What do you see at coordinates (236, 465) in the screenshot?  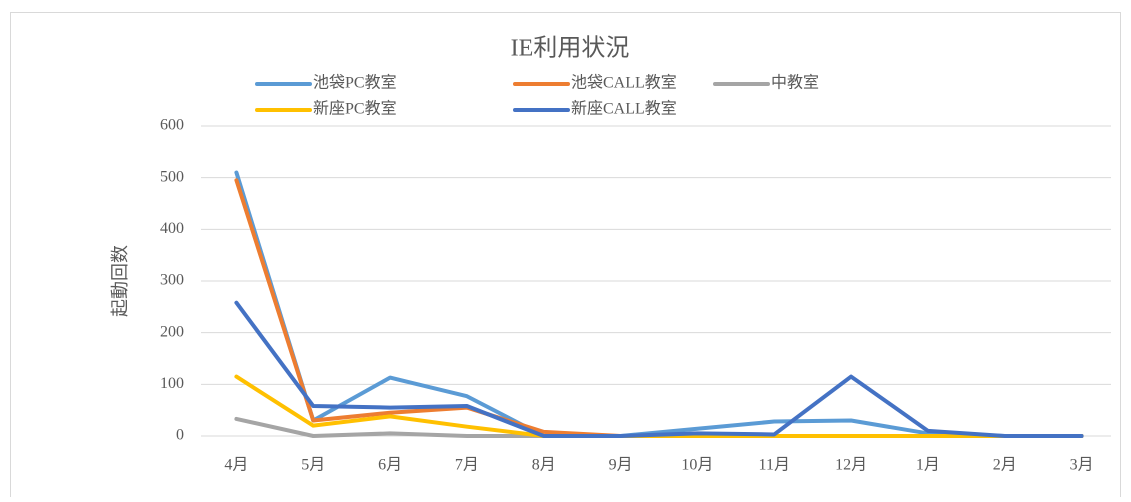 I see `x-tick-label: 4月` at bounding box center [236, 465].